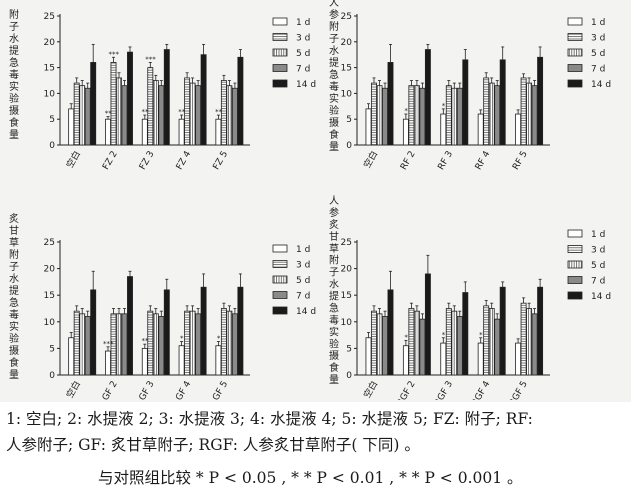 The image size is (631, 499). Describe the element at coordinates (220, 390) in the screenshot. I see `category-label: GF 5` at that location.